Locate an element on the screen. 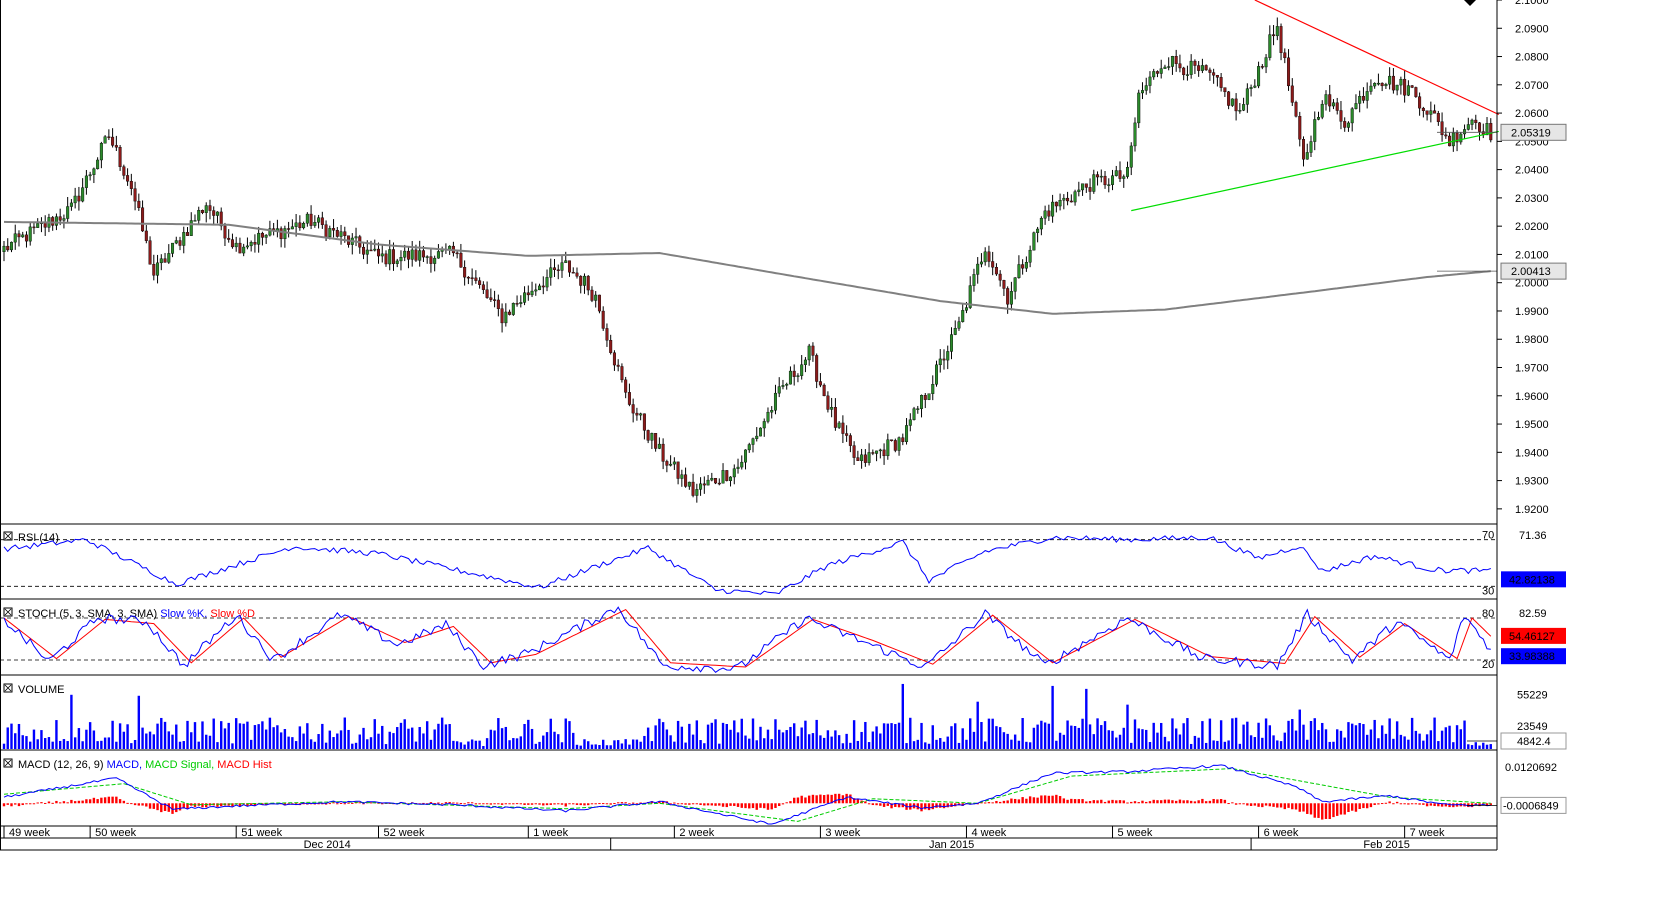  macd-line is located at coordinates (747, 794).